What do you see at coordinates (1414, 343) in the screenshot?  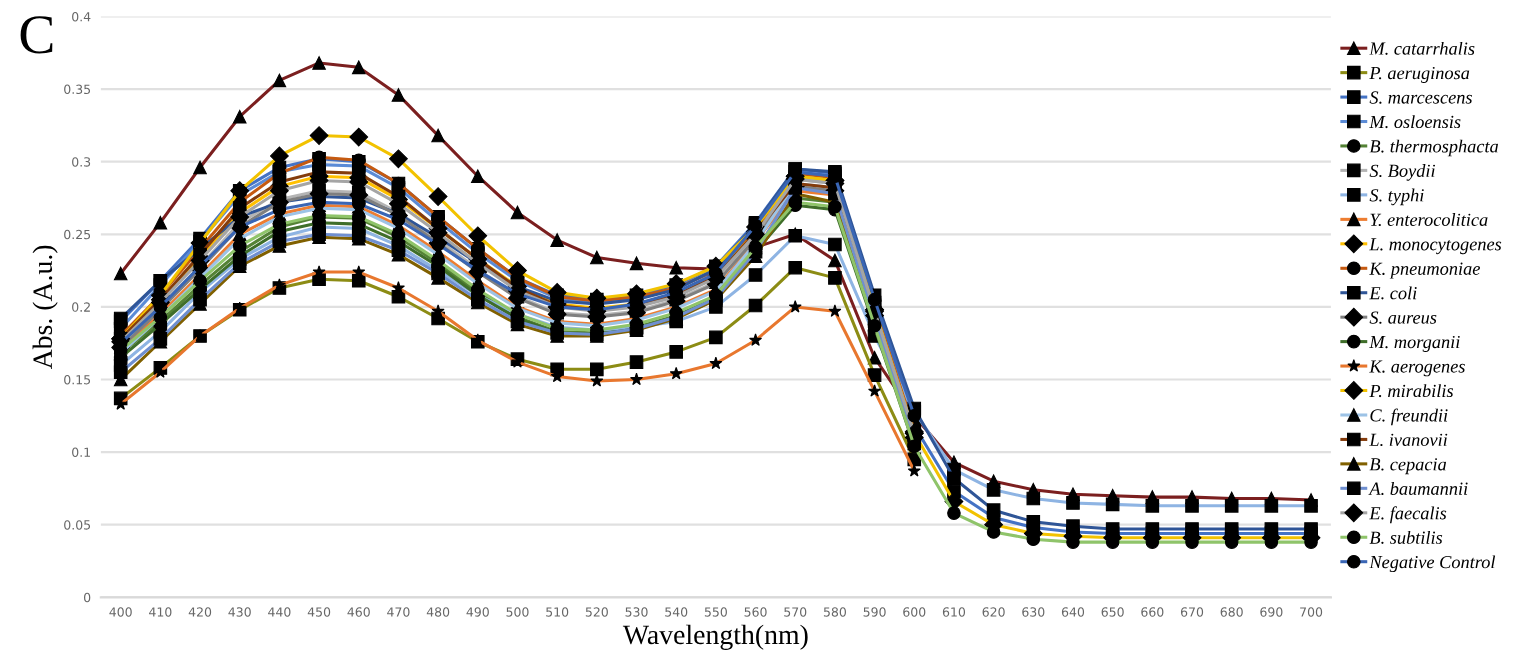 I see `legend-label: M. morganii` at bounding box center [1414, 343].